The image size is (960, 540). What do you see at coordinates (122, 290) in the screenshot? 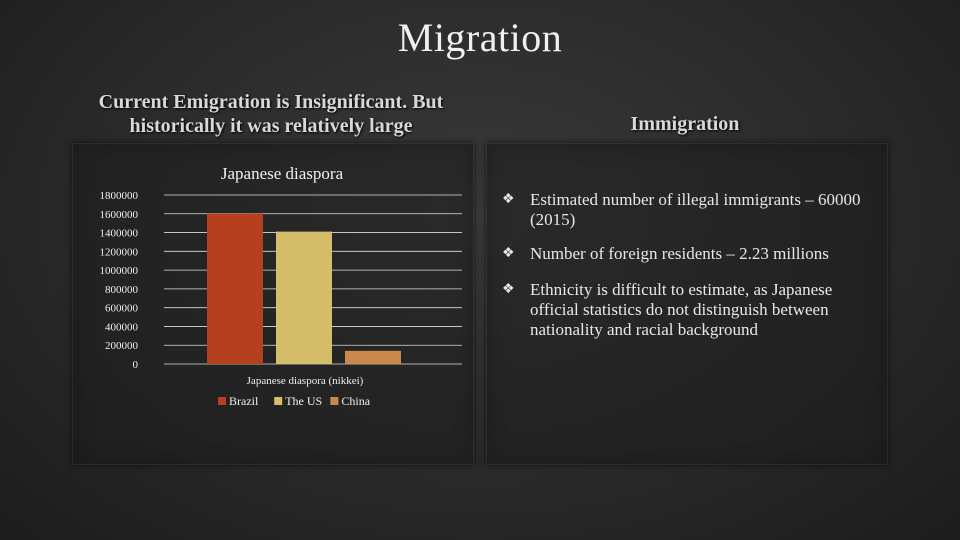
I see `y-tick-label: 800000` at bounding box center [122, 290].